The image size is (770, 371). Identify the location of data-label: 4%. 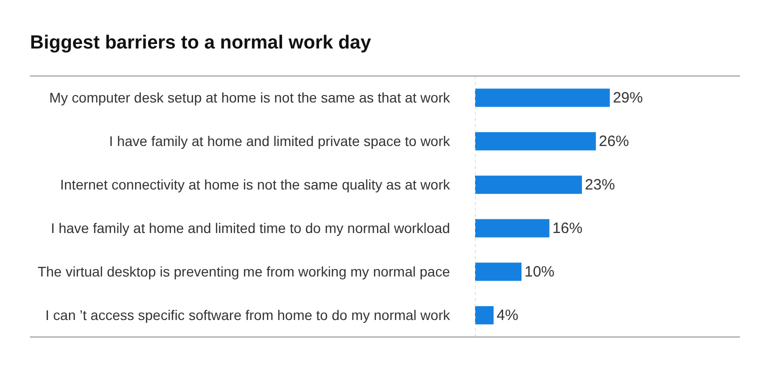
(507, 315).